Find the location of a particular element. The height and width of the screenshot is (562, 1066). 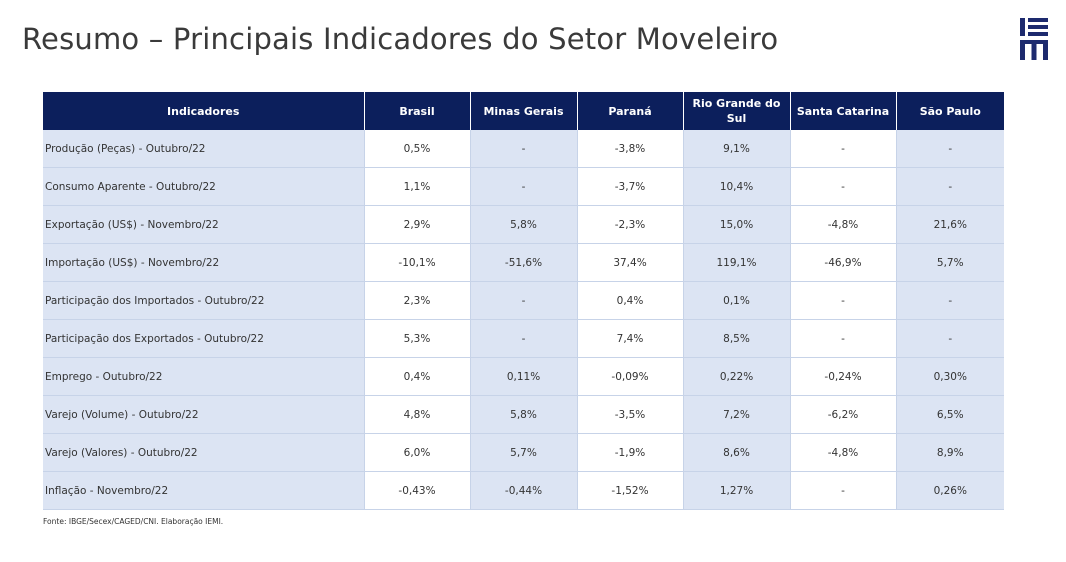

cell-value: 9,1% is located at coordinates (737, 149).